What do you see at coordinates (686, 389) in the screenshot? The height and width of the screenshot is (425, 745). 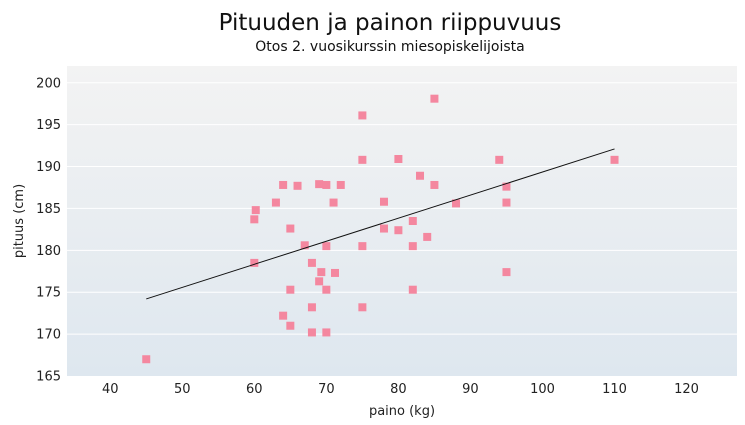 I see `x-tick-label: 120` at bounding box center [686, 389].